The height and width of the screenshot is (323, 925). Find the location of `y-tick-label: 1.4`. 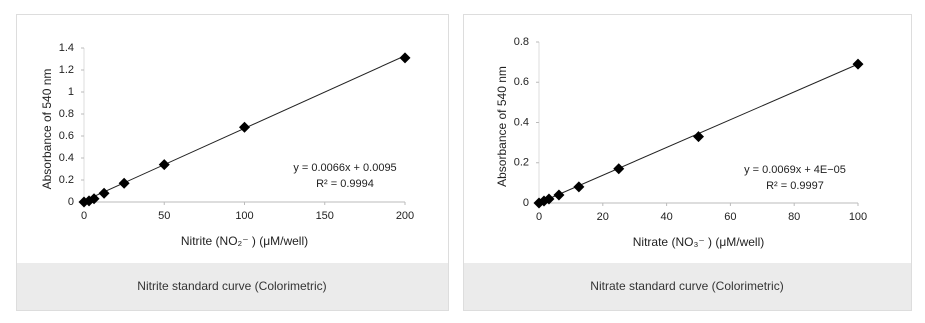

y-tick-label: 1.4 is located at coordinates (66, 48).